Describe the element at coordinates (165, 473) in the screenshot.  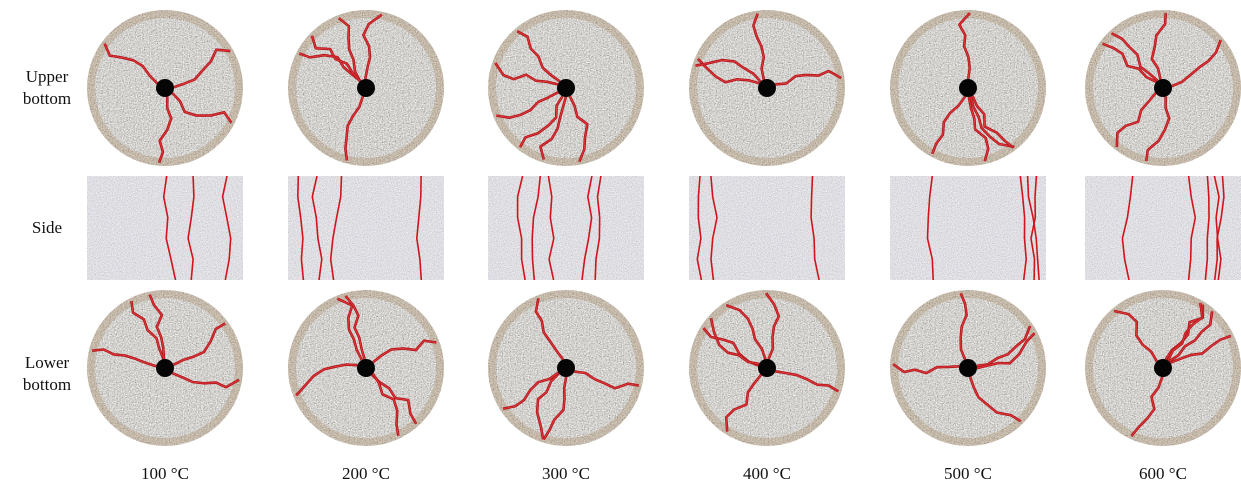
I see `column-label: 100 °C` at that location.